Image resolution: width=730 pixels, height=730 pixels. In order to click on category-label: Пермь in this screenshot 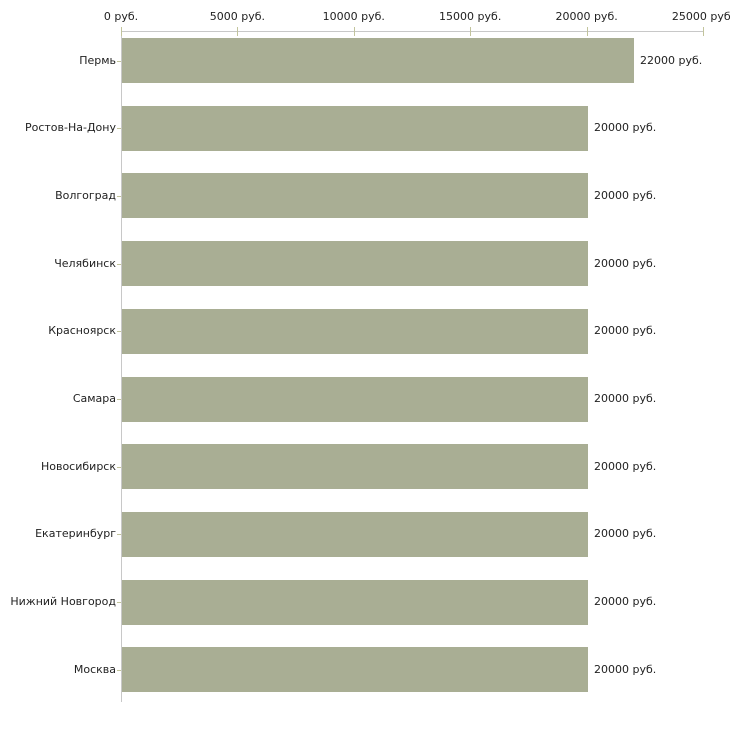, I will do `click(97, 60)`.